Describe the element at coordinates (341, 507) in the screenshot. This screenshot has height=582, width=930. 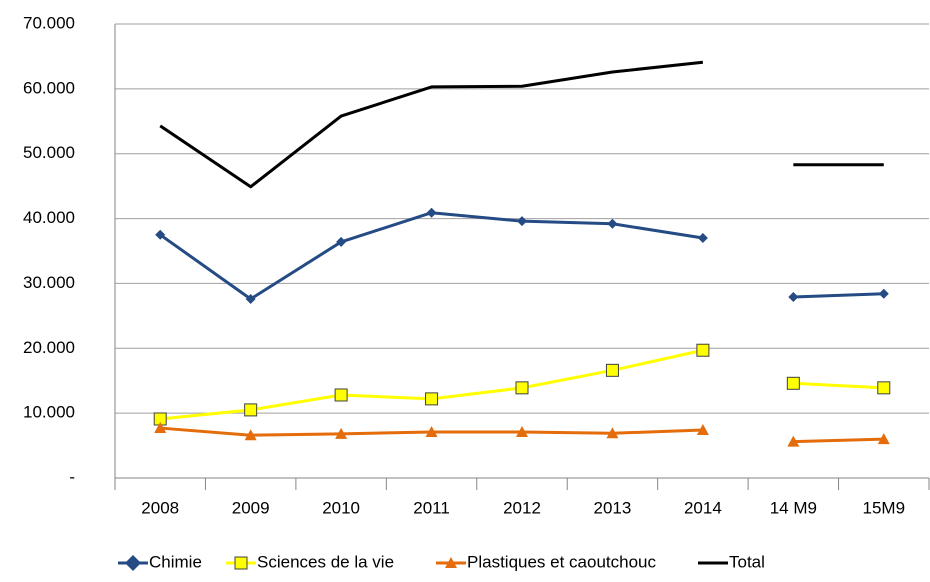
I see `x-tick-label: 2010` at that location.